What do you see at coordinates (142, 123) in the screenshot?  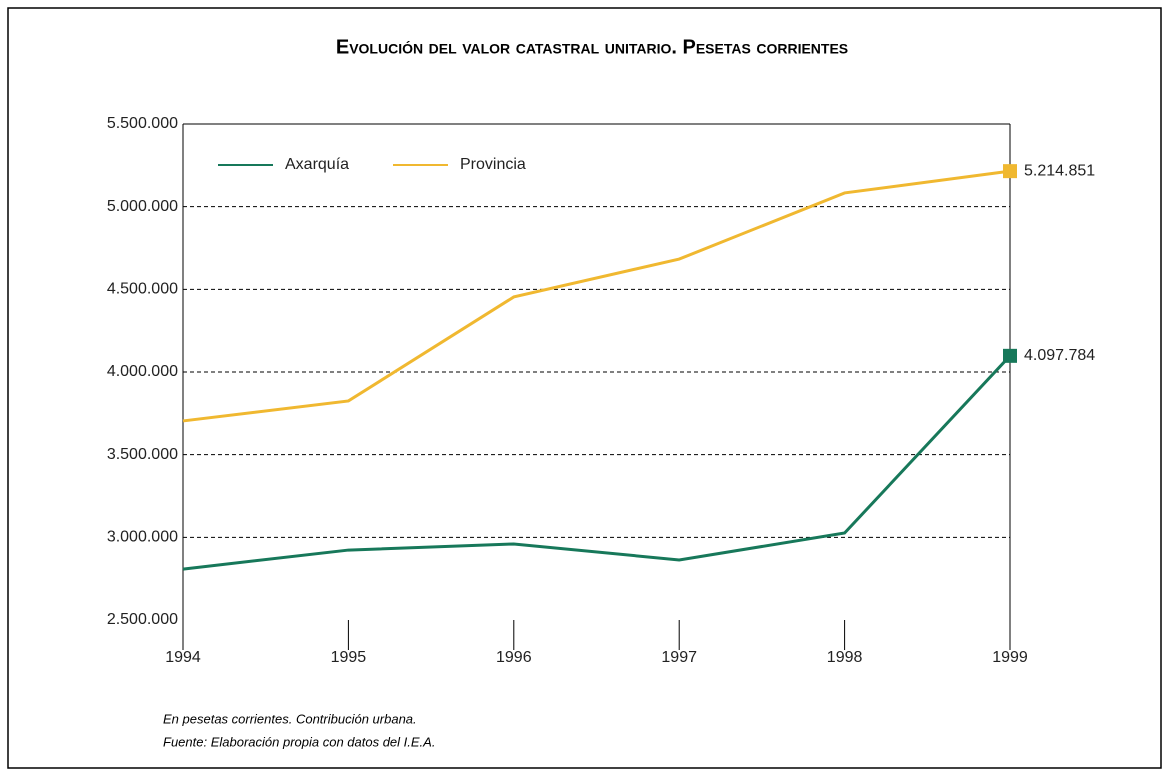 I see `y-tick-label: 5.500.000` at bounding box center [142, 123].